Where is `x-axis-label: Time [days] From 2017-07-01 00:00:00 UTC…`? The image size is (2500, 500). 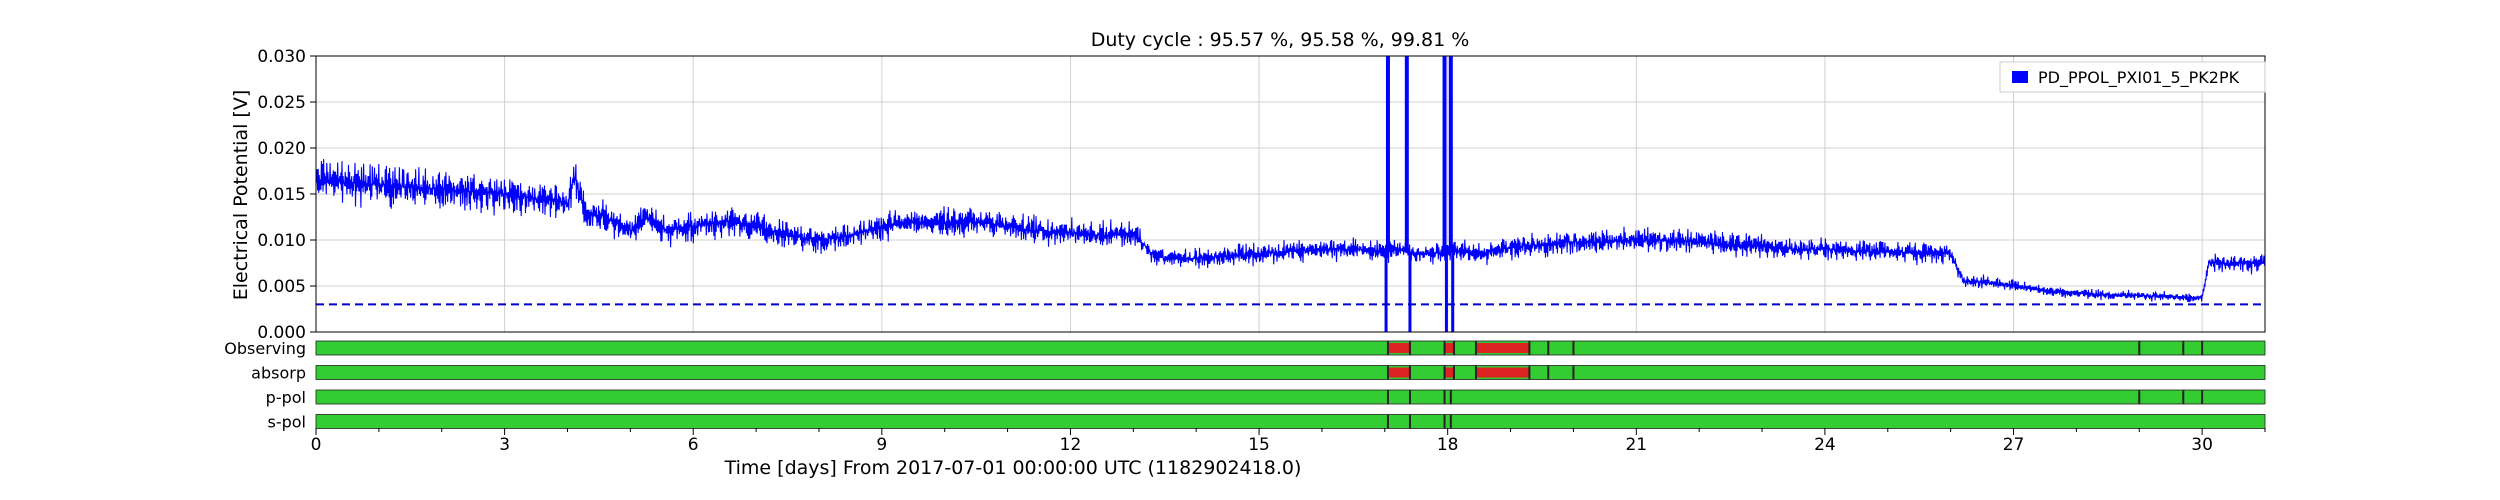 x-axis-label: Time [days] From 2017-07-01 00:00:00 UTC… is located at coordinates (1013, 468).